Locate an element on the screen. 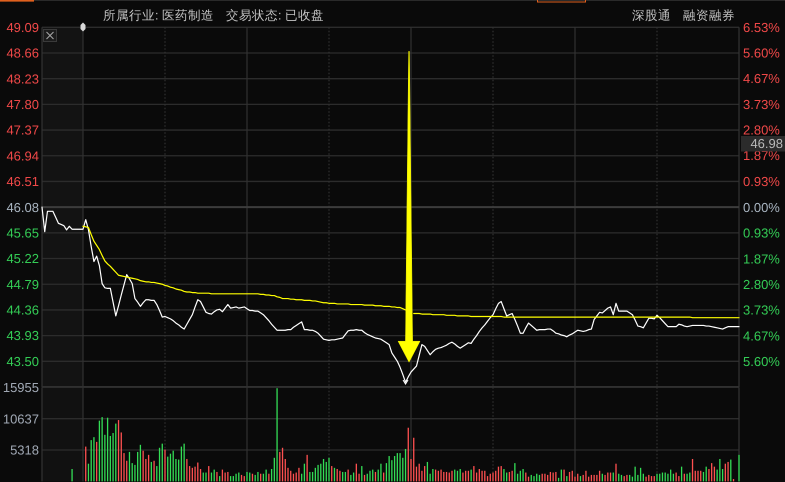 The image size is (785, 482). price-readout: 46.98 is located at coordinates (763, 144).